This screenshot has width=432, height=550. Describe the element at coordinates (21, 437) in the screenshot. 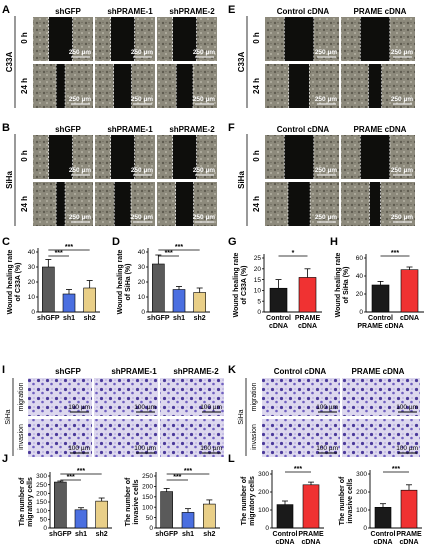

I see `row-label-invasion: invasion` at that location.